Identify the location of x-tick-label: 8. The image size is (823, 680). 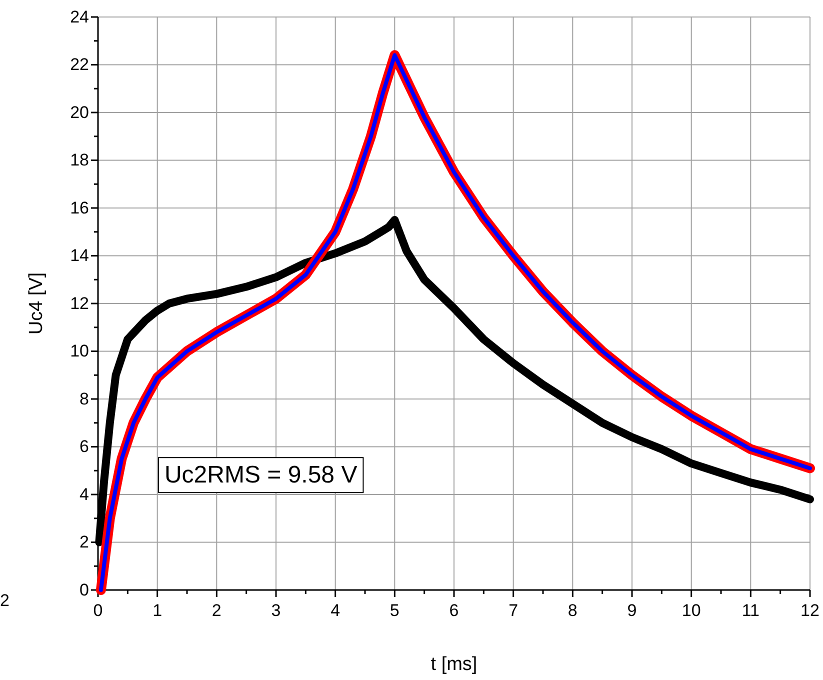
(573, 610).